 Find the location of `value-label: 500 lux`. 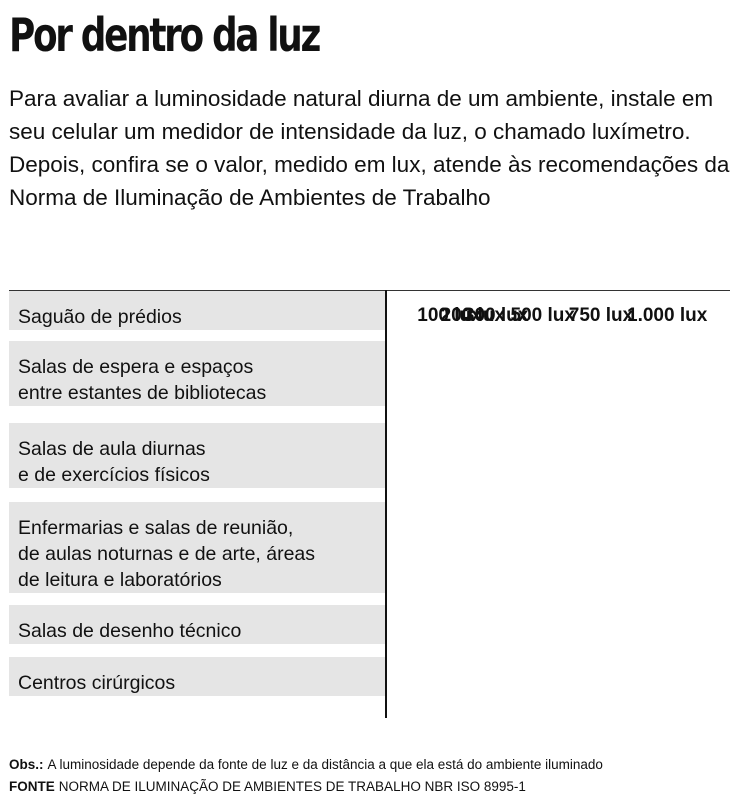

value-label: 500 lux is located at coordinates (542, 315).